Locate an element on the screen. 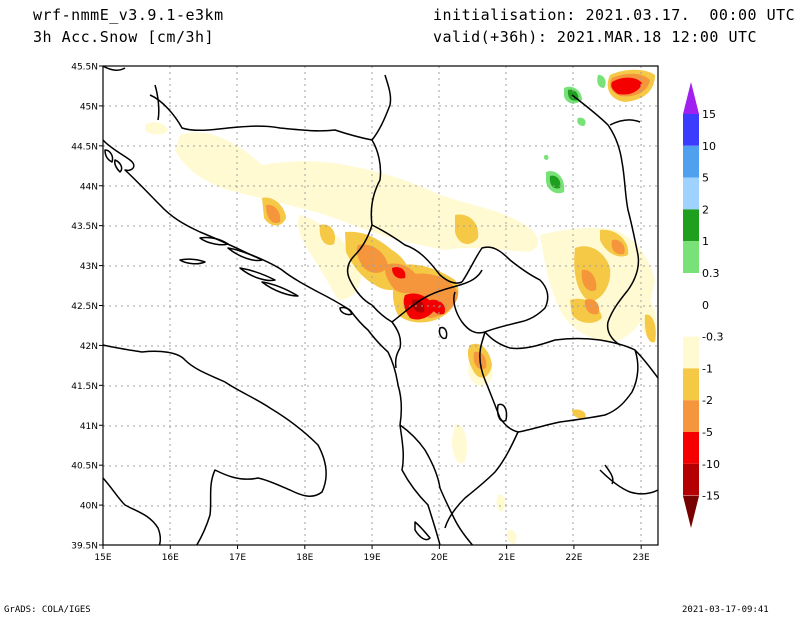 This screenshot has width=800, height=618. colorbar-label: -10 is located at coordinates (711, 464).